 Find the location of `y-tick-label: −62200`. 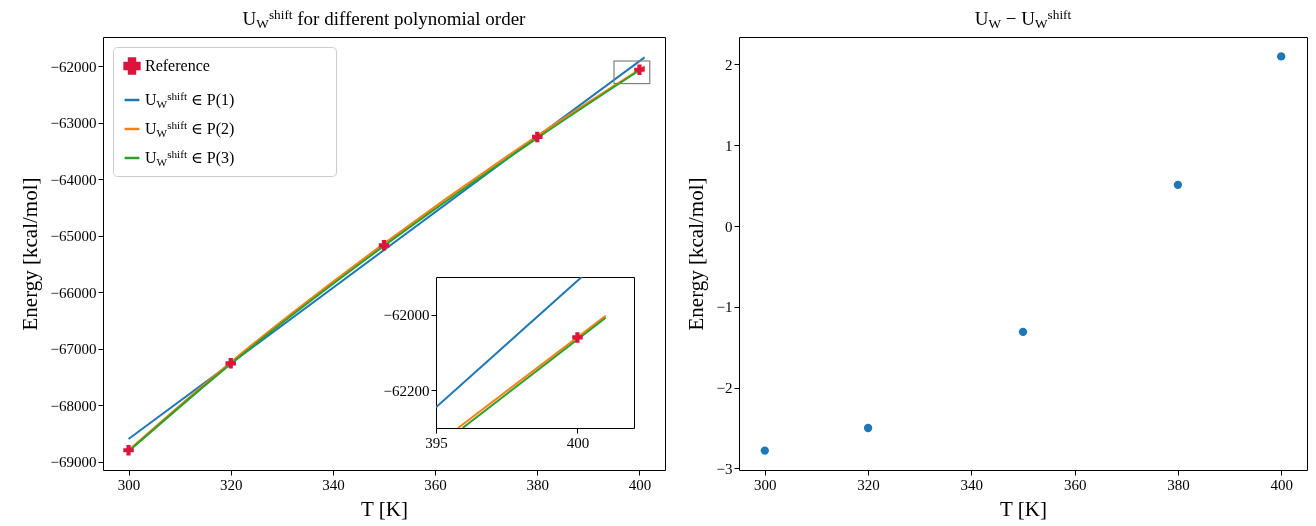

y-tick-label: −62200 is located at coordinates (406, 390).